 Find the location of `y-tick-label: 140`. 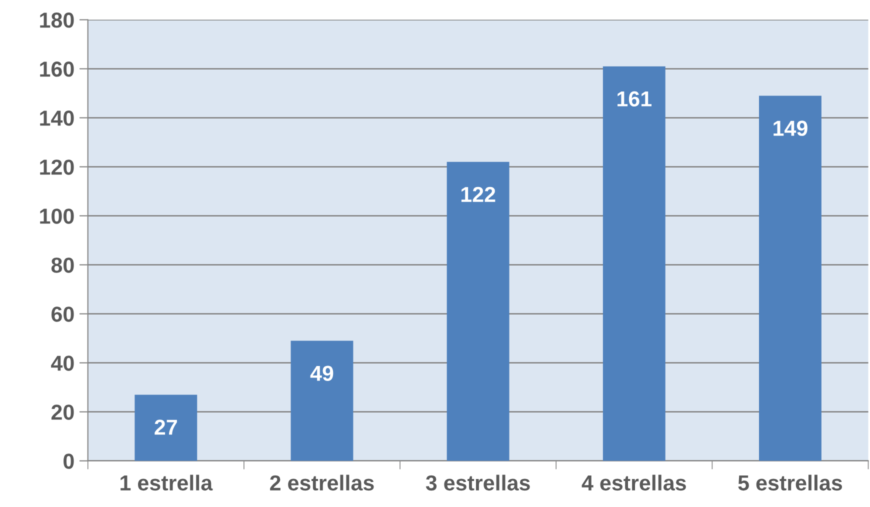

y-tick-label: 140 is located at coordinates (57, 118).